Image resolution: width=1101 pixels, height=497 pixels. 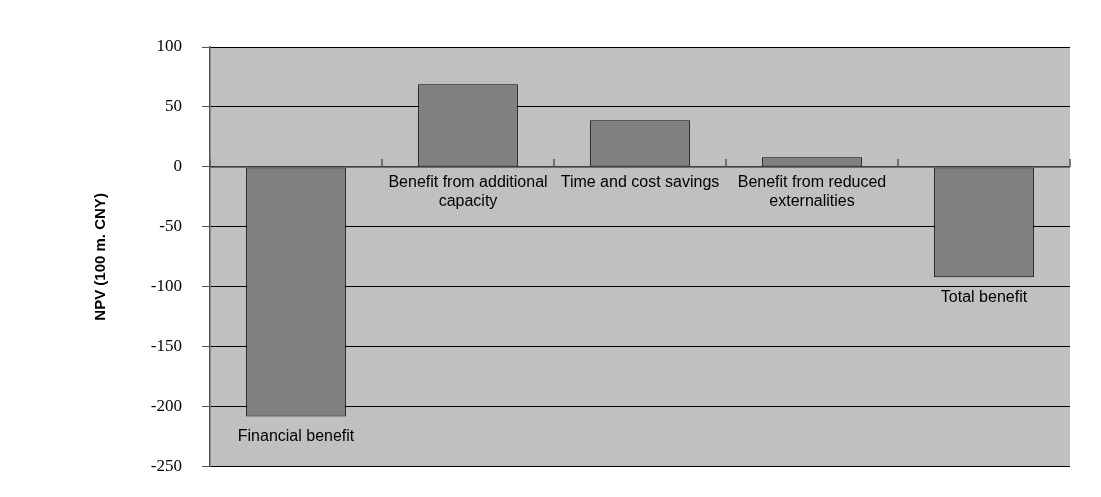 I want to click on y-axis-title: NPV (100 m. CNY), so click(x=100, y=257).